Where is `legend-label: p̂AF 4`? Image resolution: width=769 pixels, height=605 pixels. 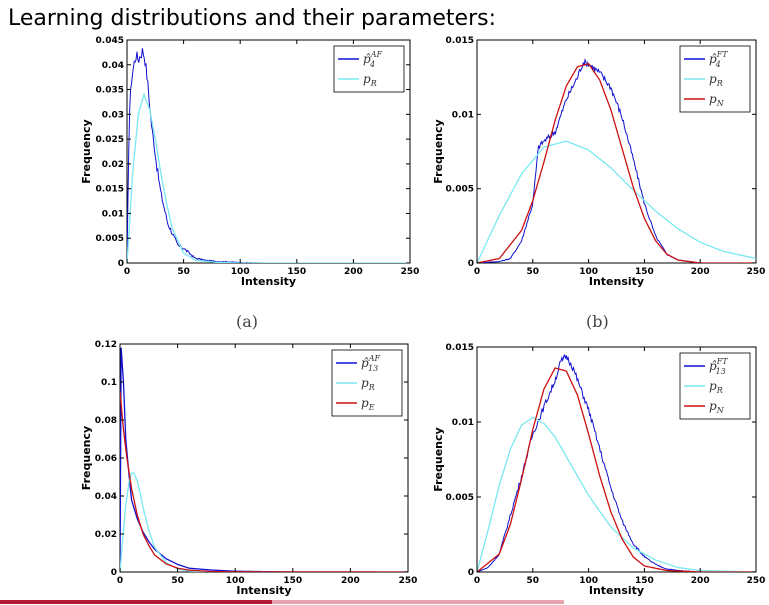 legend-label: p̂AF 4 is located at coordinates (372, 59).